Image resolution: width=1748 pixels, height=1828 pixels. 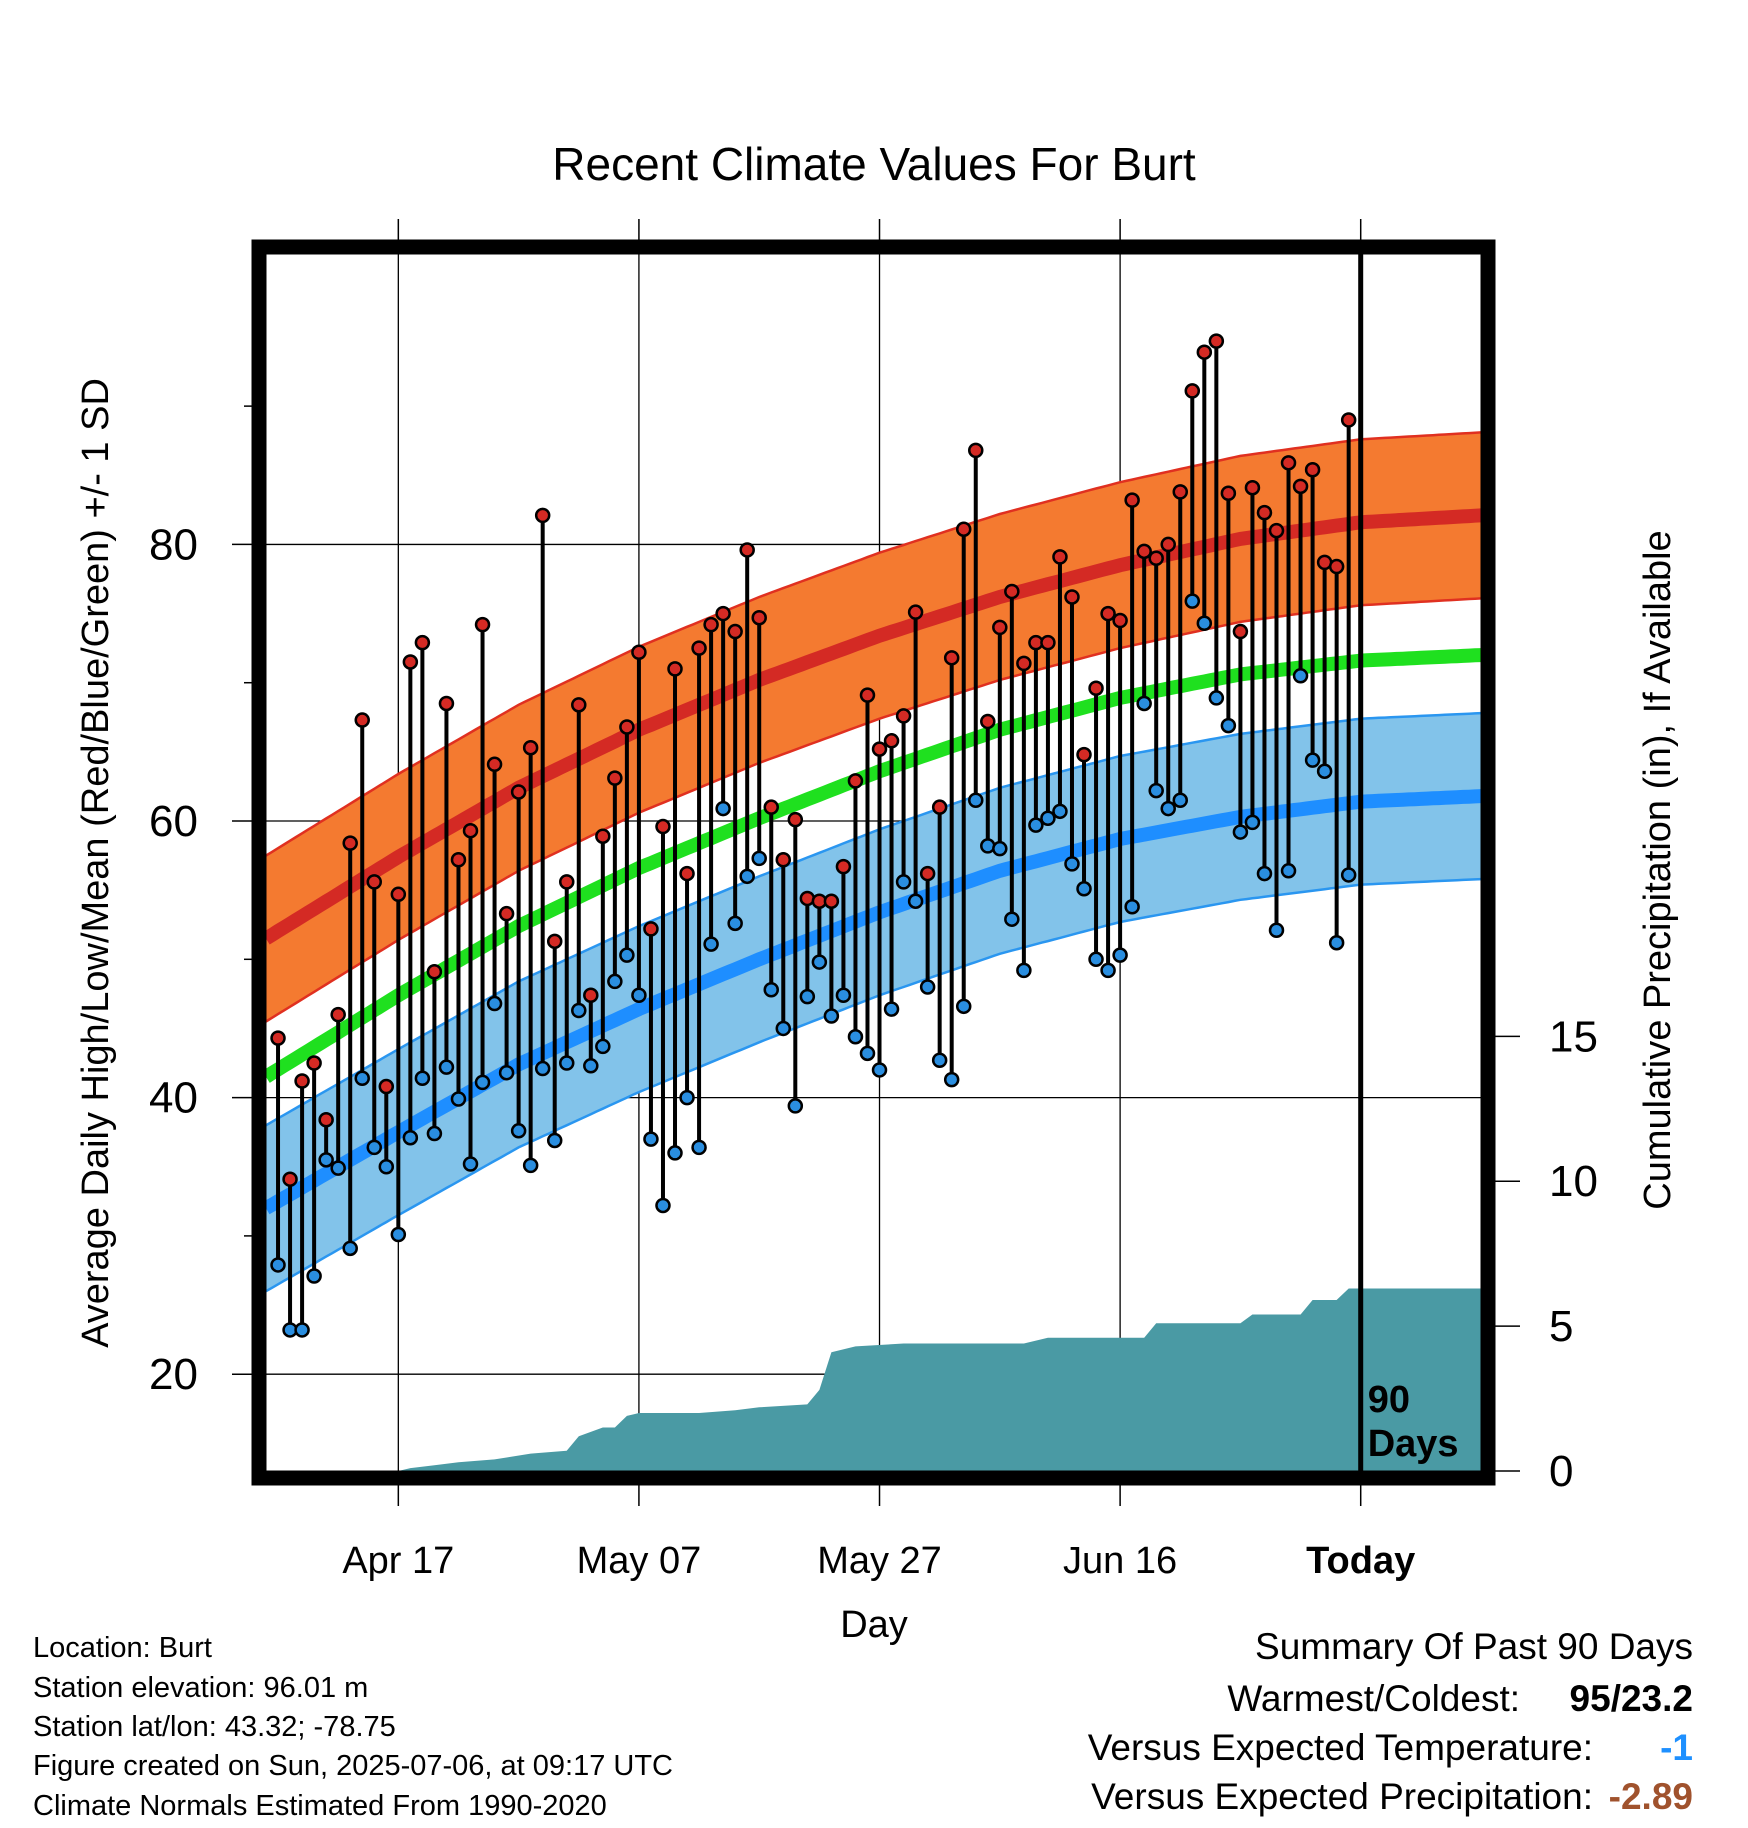 I want to click on x-axis-label: Day, so click(x=874, y=1625).